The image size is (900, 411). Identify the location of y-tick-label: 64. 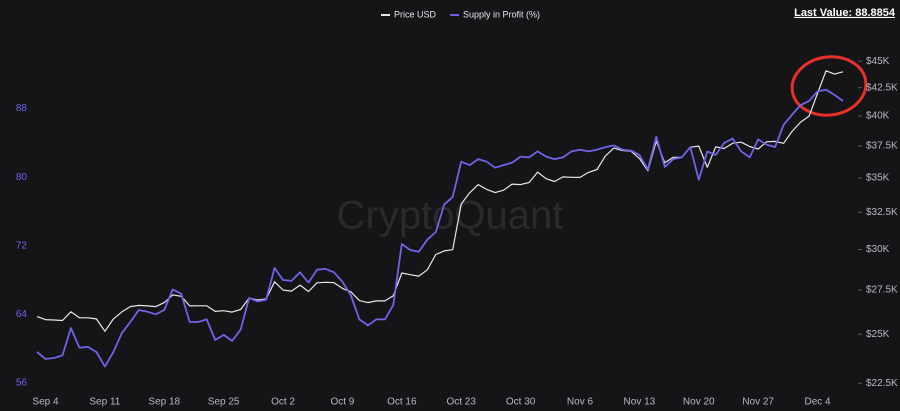
(22, 314).